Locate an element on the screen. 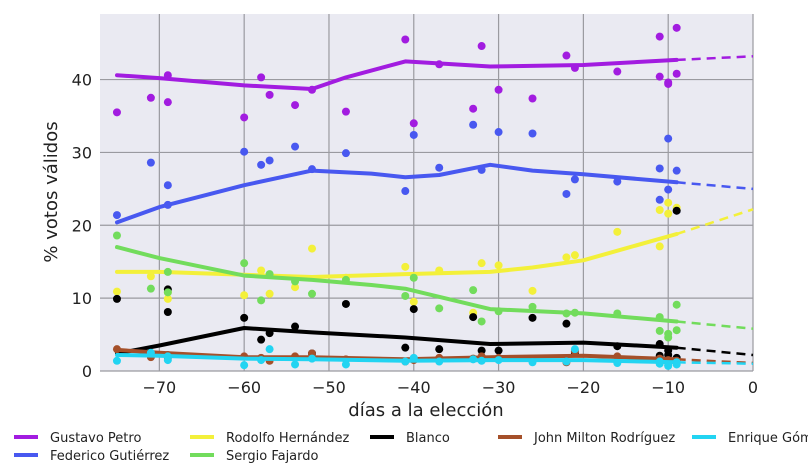 The image size is (808, 466). x-tick-label: −10 is located at coordinates (668, 387).